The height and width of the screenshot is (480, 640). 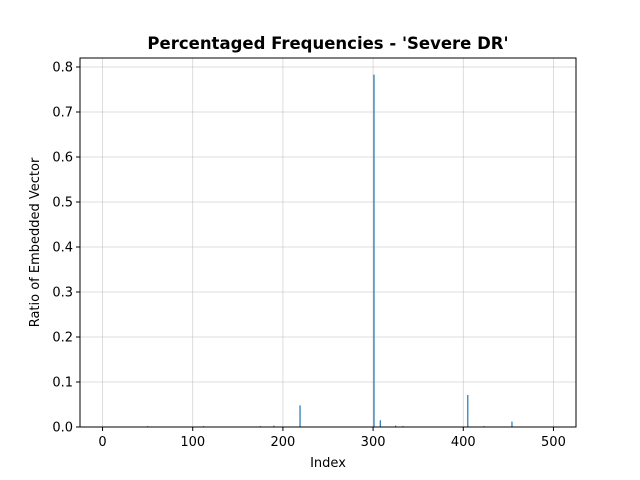 I want to click on y-tick-label: 0.4, so click(x=62, y=248).